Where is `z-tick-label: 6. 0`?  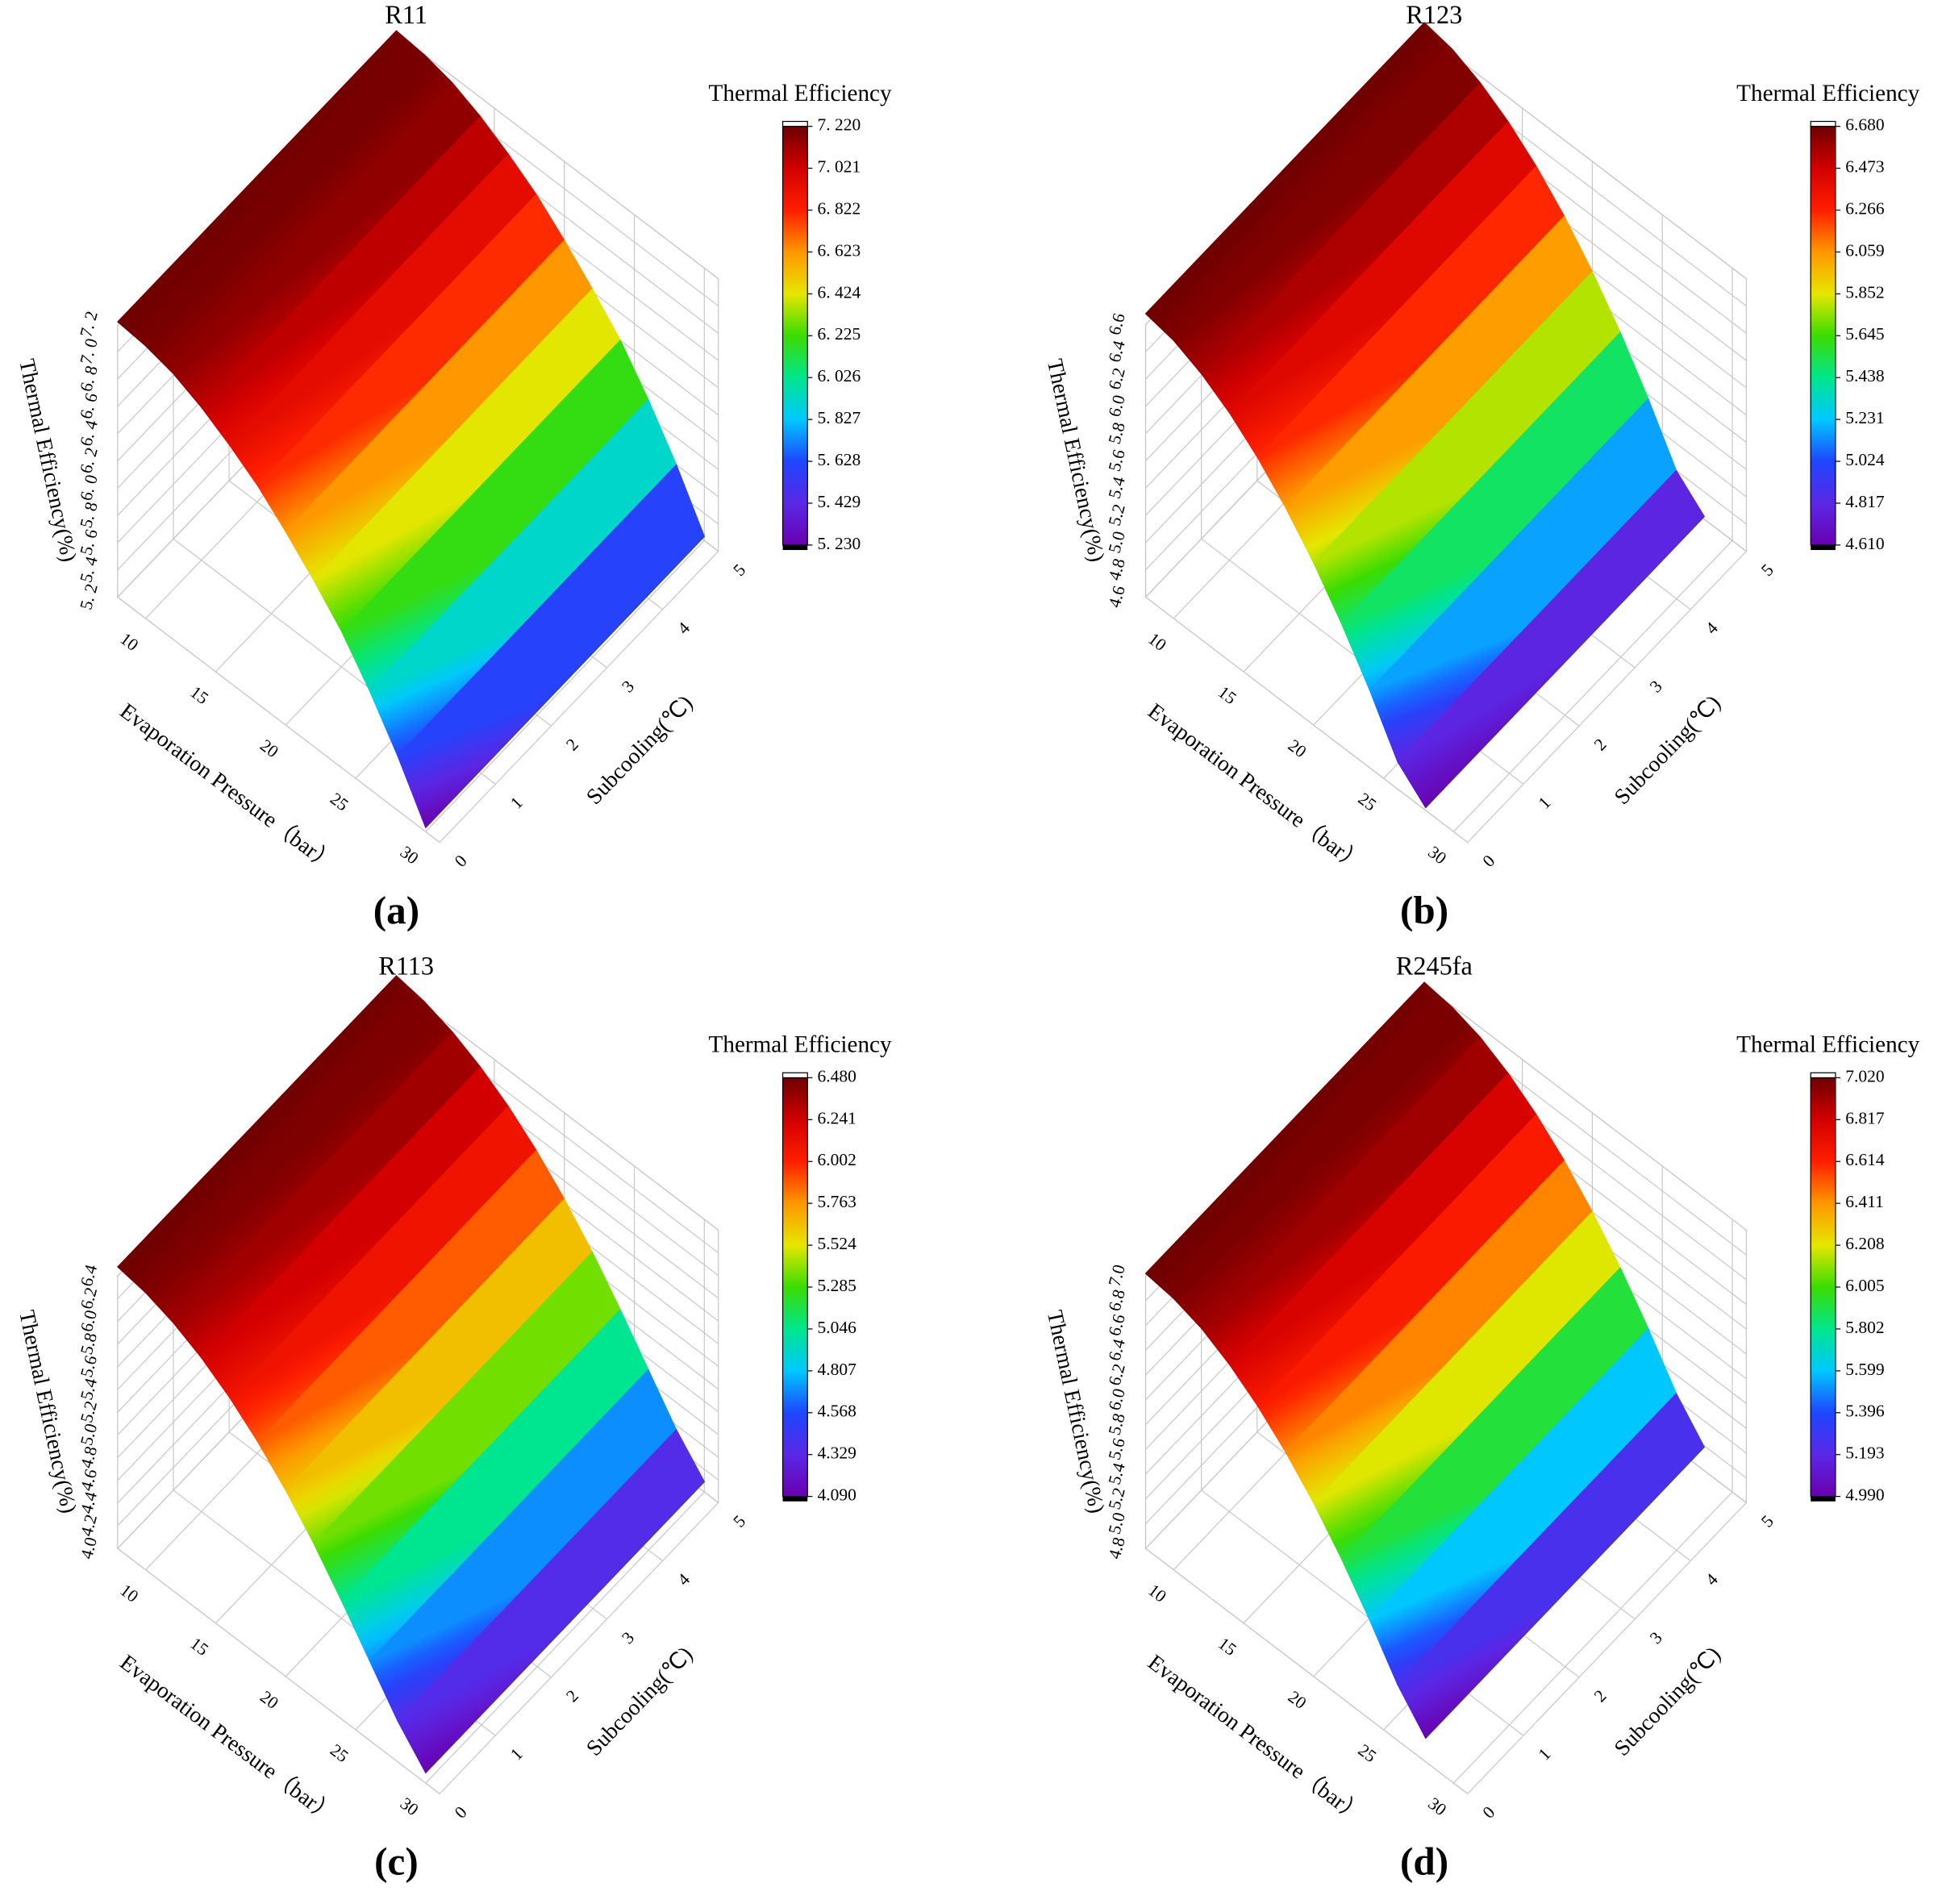 z-tick-label: 6. 0 is located at coordinates (89, 488).